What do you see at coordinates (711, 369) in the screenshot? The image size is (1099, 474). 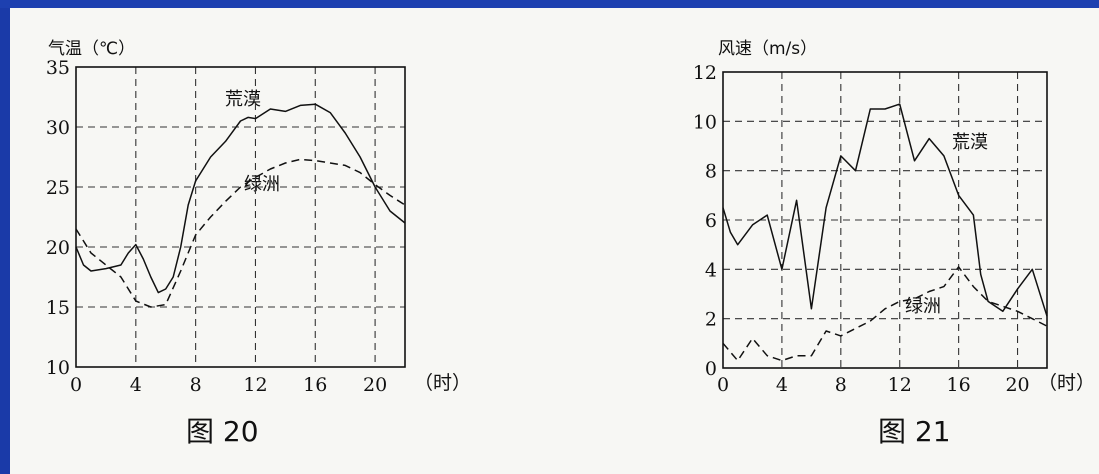 I see `wind-y-tick-label: 0` at bounding box center [711, 369].